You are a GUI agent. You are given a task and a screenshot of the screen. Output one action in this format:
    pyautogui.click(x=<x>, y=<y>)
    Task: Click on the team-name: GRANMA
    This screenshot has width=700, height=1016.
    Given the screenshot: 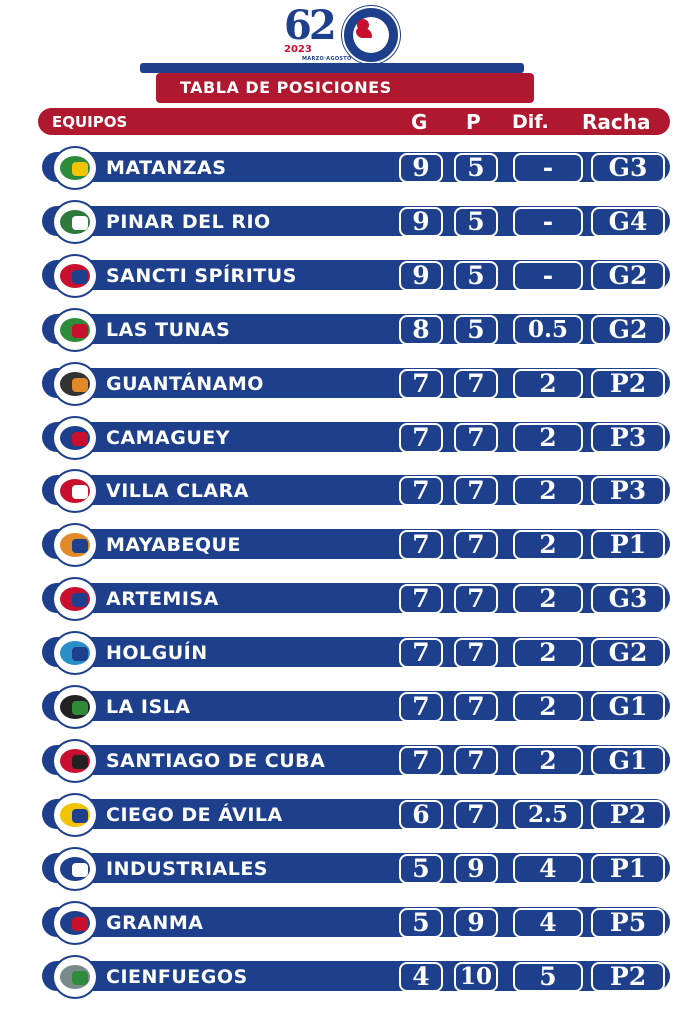 What is the action you would take?
    pyautogui.click(x=155, y=923)
    